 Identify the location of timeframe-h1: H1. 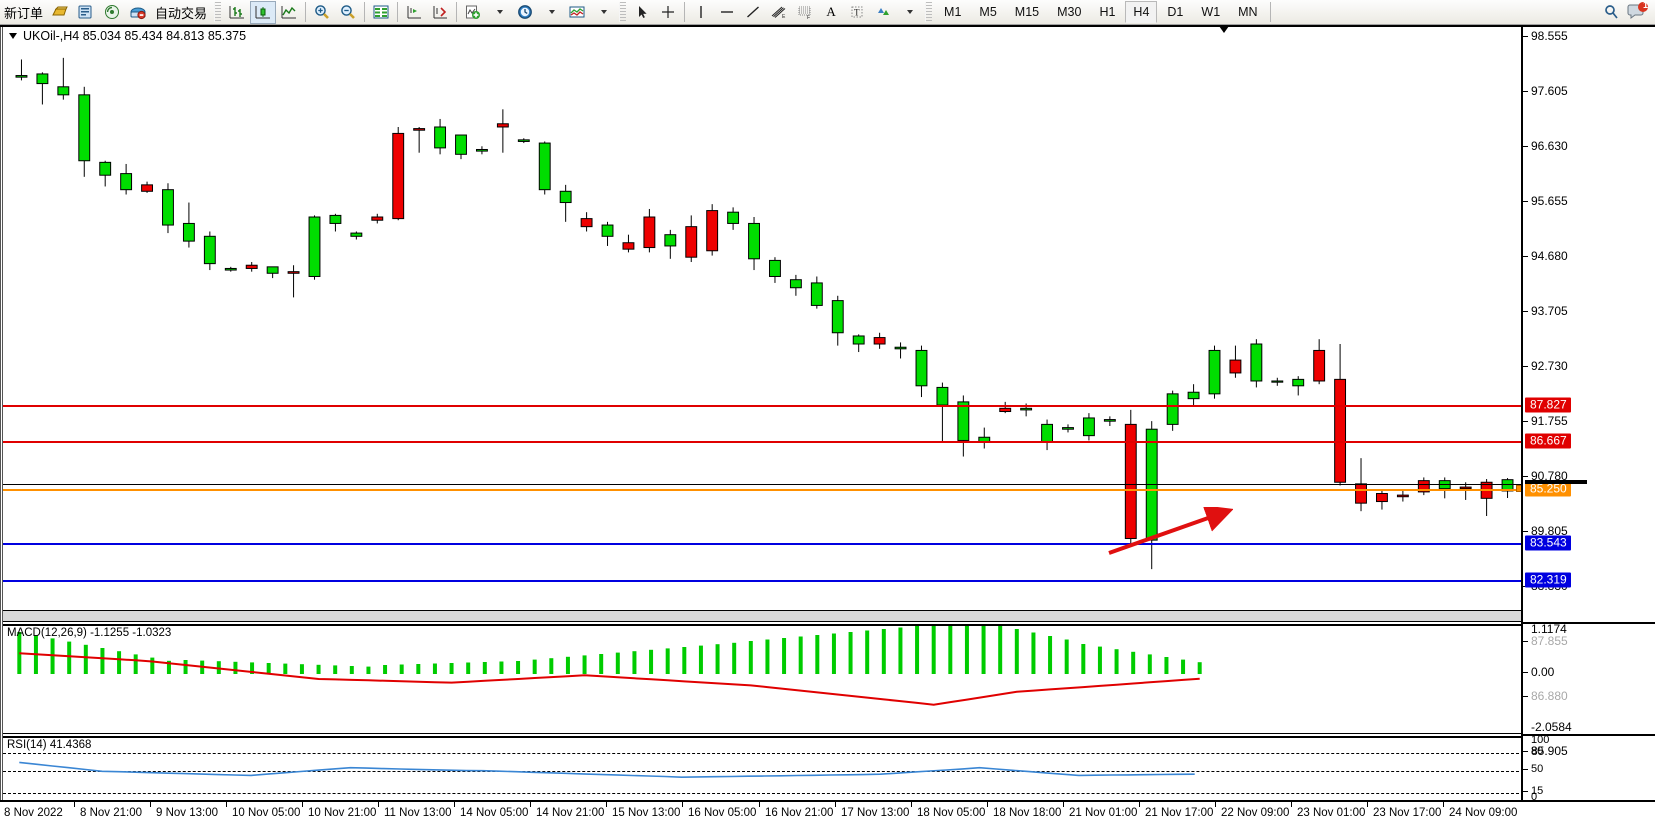
(1107, 12).